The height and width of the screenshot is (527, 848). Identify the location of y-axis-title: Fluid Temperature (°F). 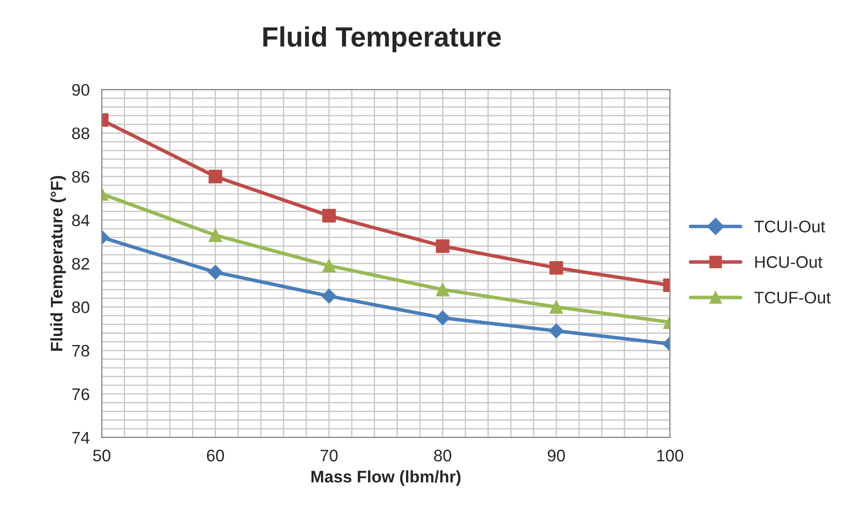
(58, 263).